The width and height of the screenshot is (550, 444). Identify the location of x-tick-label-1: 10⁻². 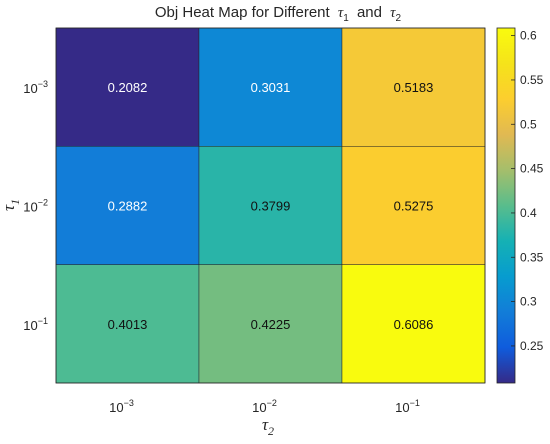
(264, 406).